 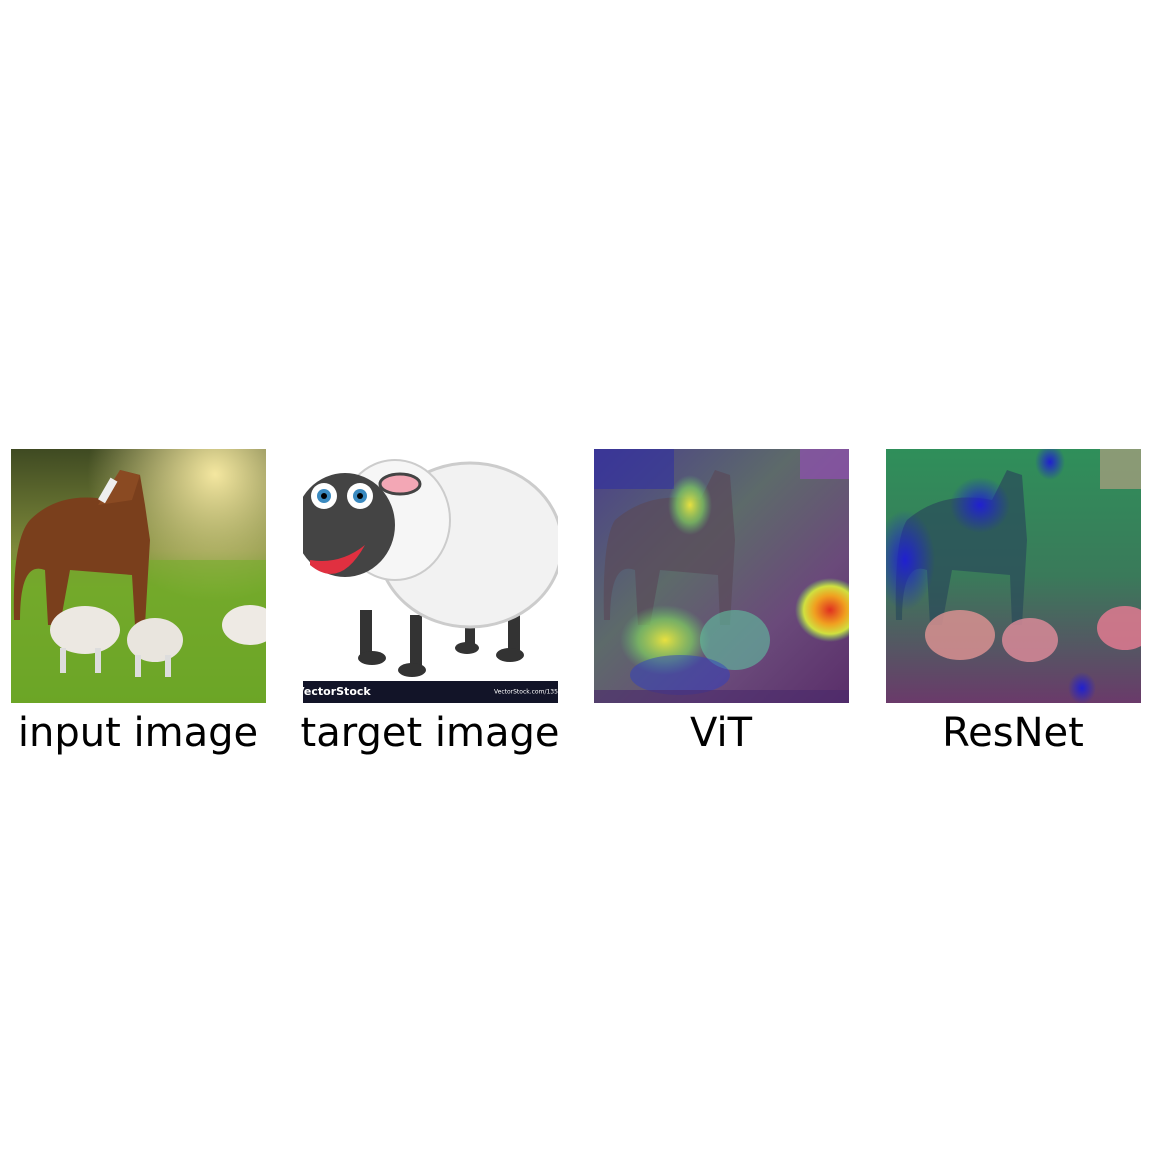 I want to click on caption: input image, so click(x=138, y=733).